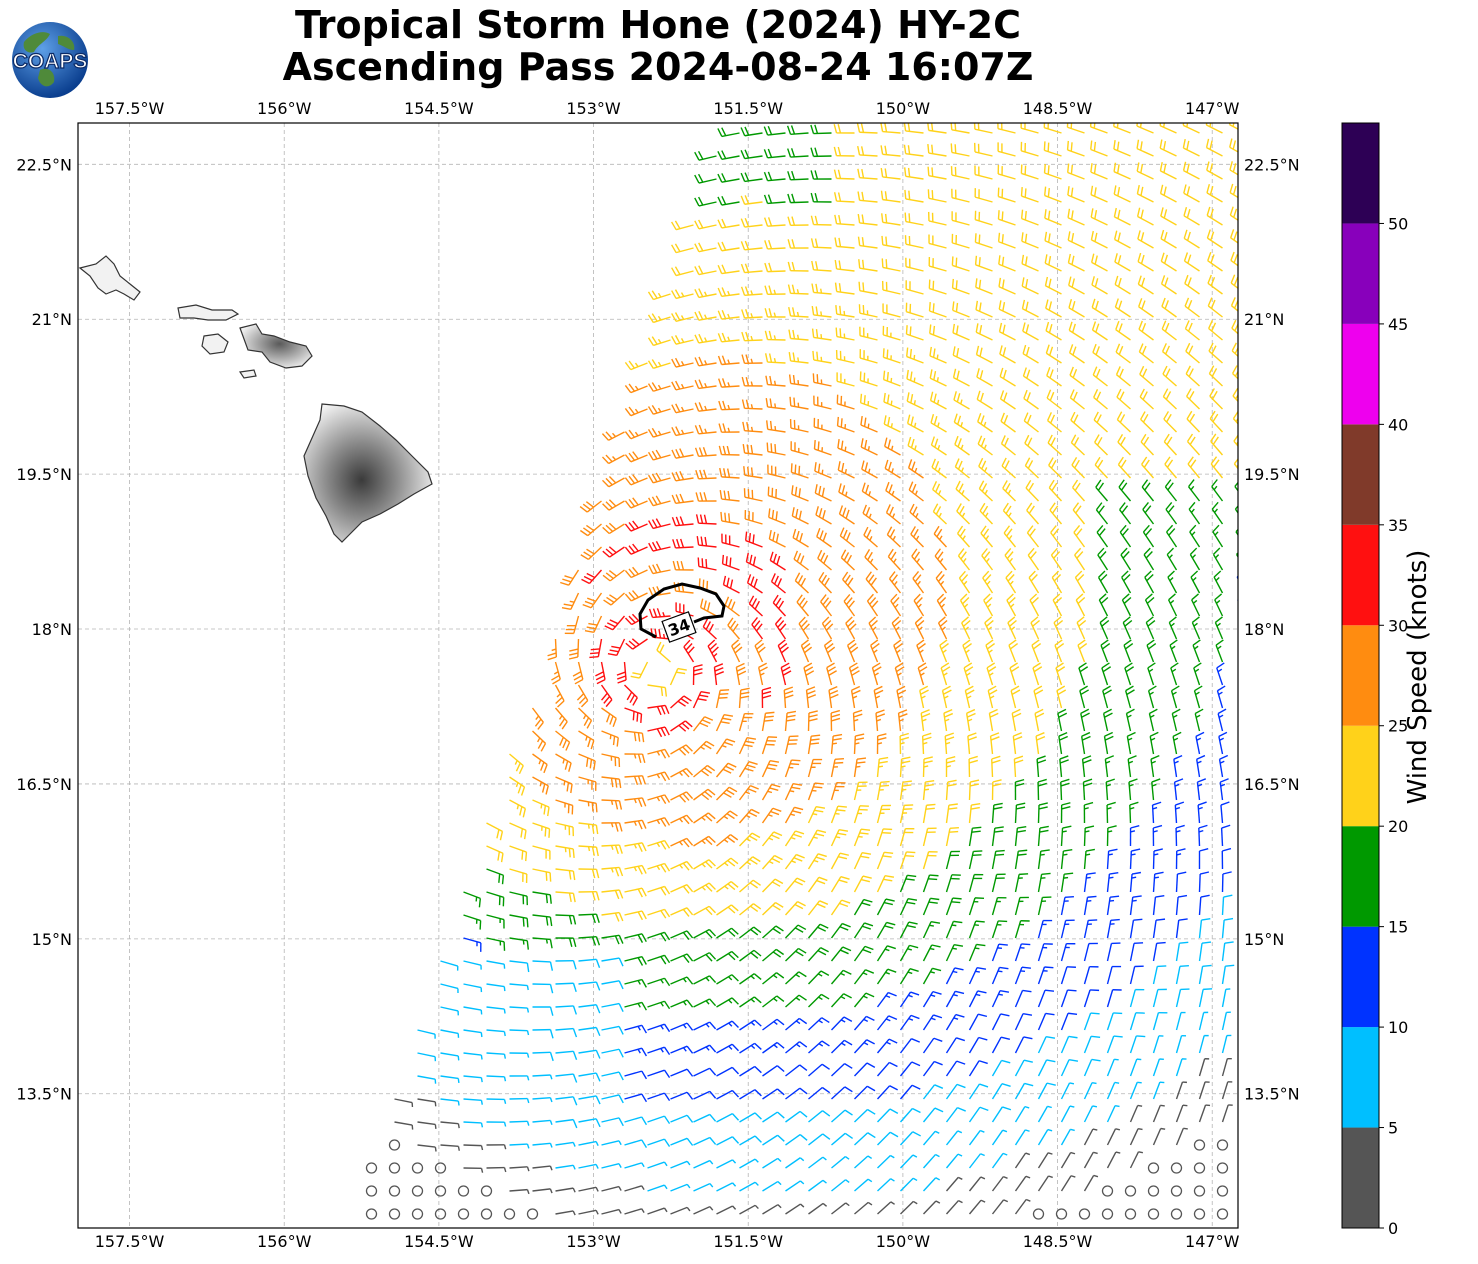 Image resolution: width=1478 pixels, height=1264 pixels. What do you see at coordinates (1393, 1128) in the screenshot?
I see `colorbar-tick-label: 5` at bounding box center [1393, 1128].